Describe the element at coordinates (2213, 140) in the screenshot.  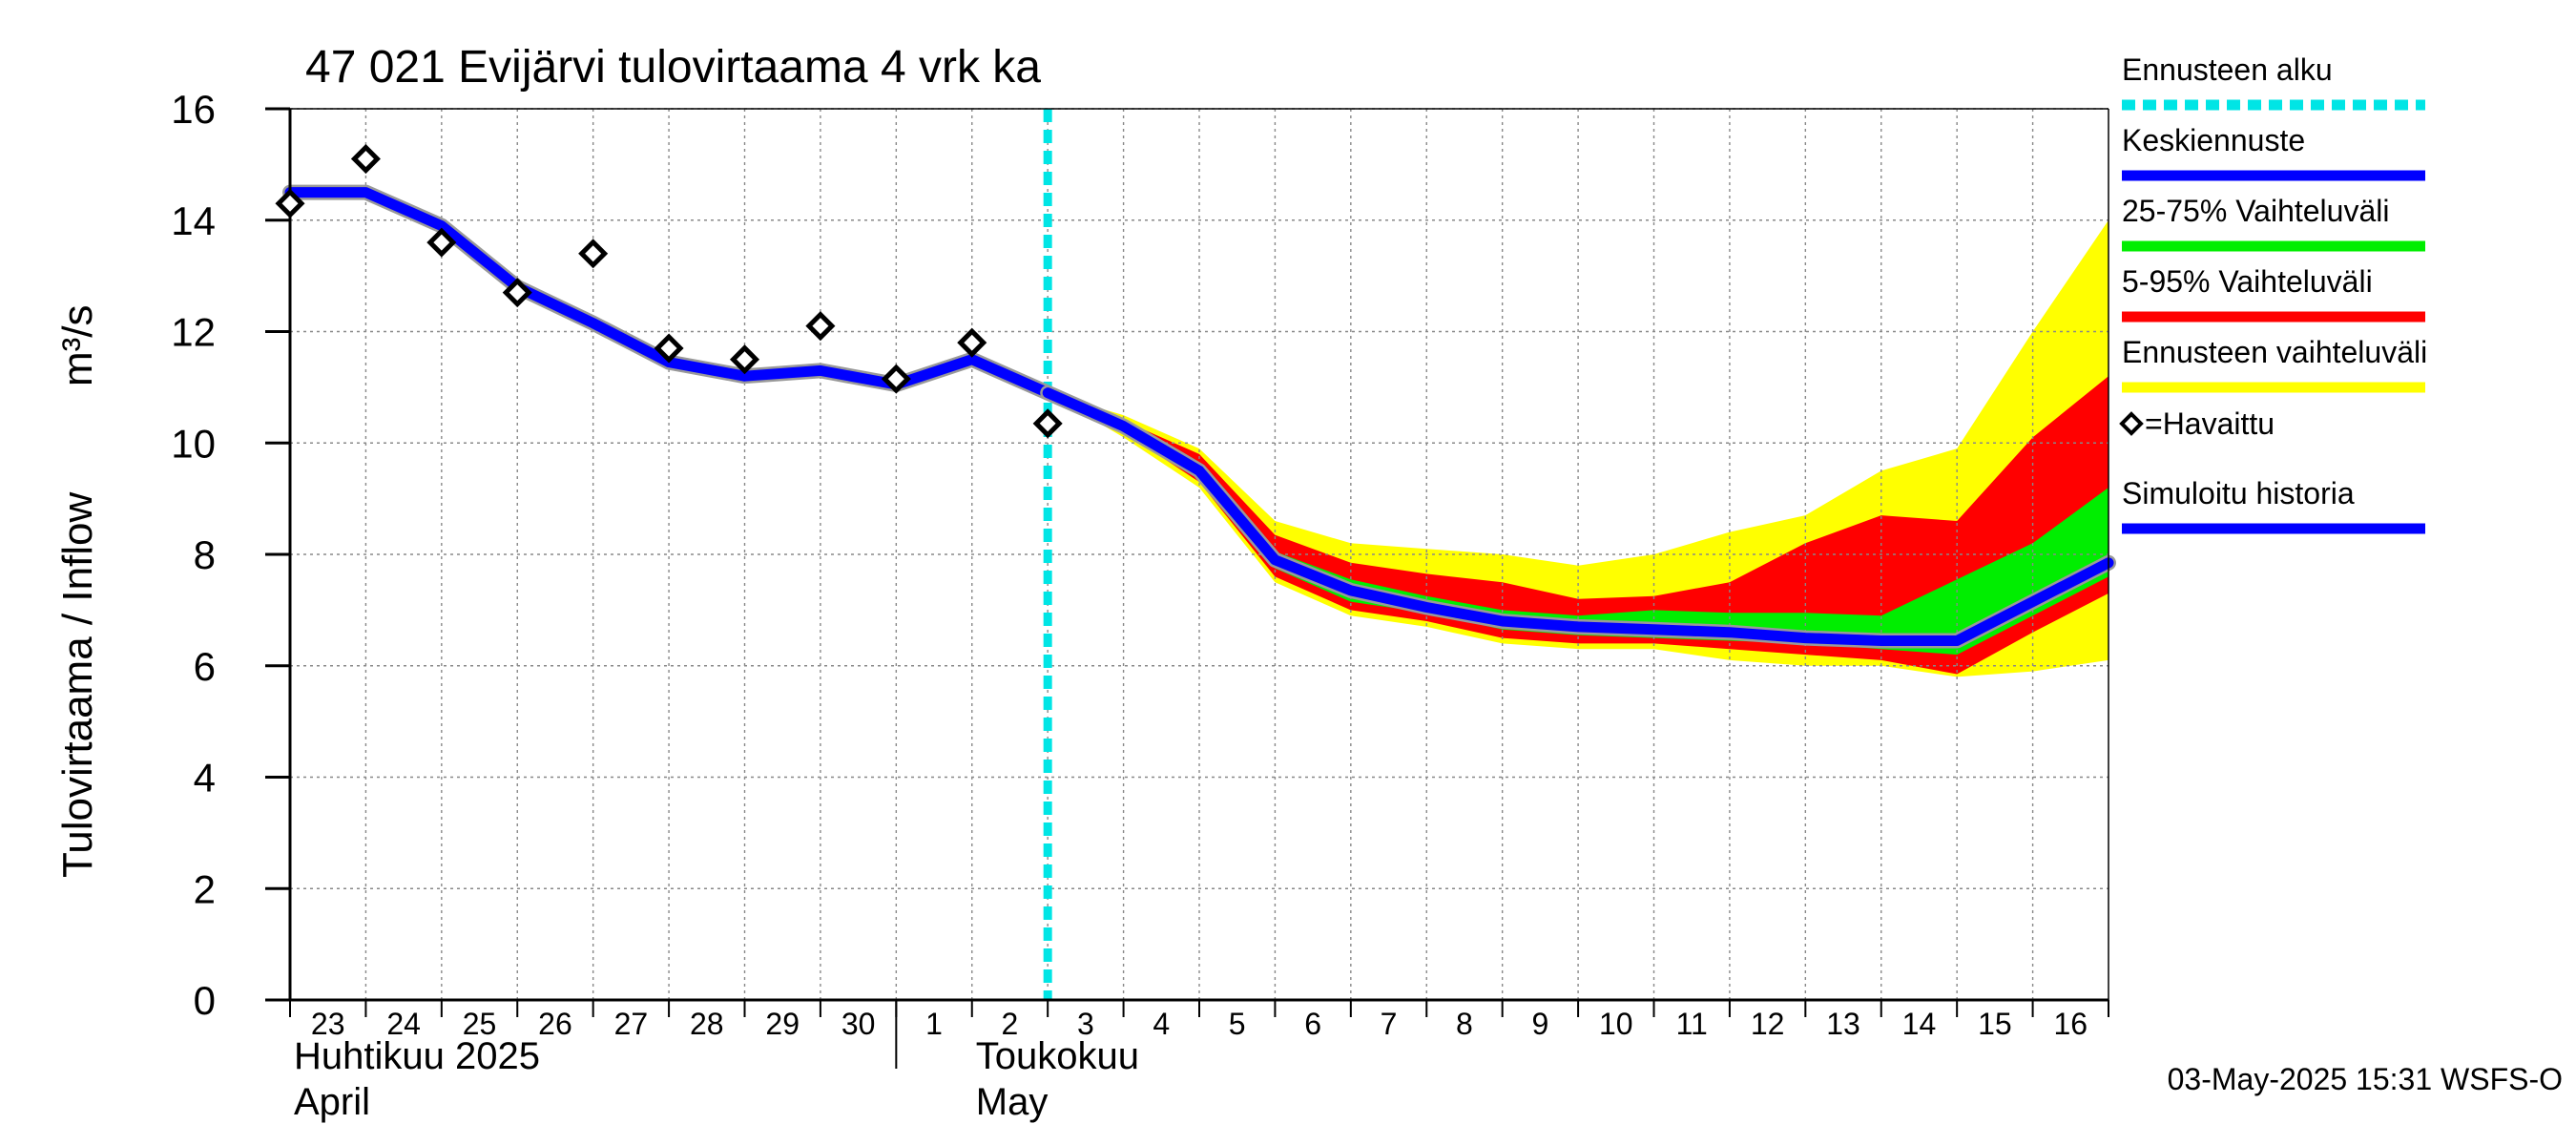
I see `legend-label-keskiennuste: Keskiennuste` at that location.